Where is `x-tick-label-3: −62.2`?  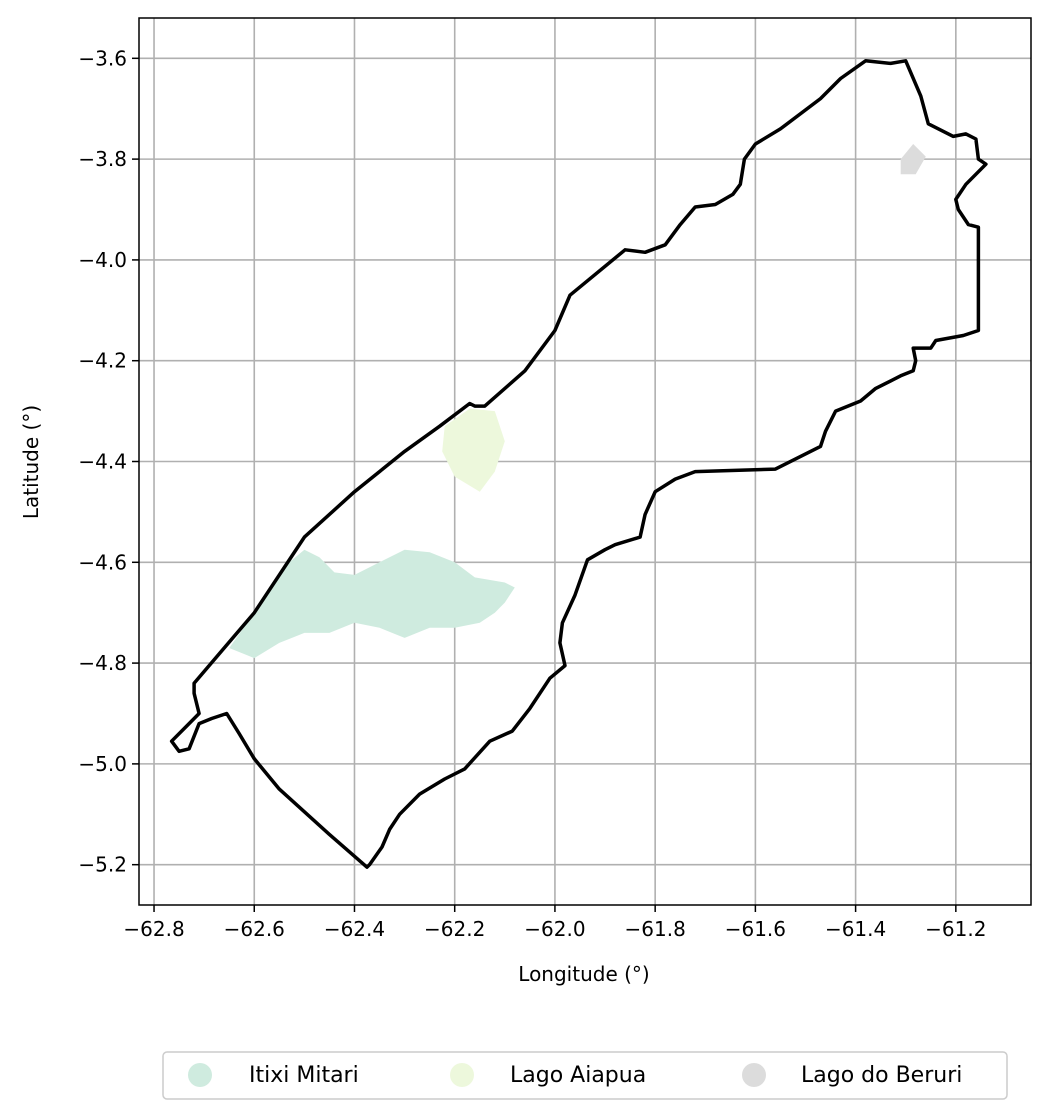 x-tick-label-3: −62.2 is located at coordinates (454, 929).